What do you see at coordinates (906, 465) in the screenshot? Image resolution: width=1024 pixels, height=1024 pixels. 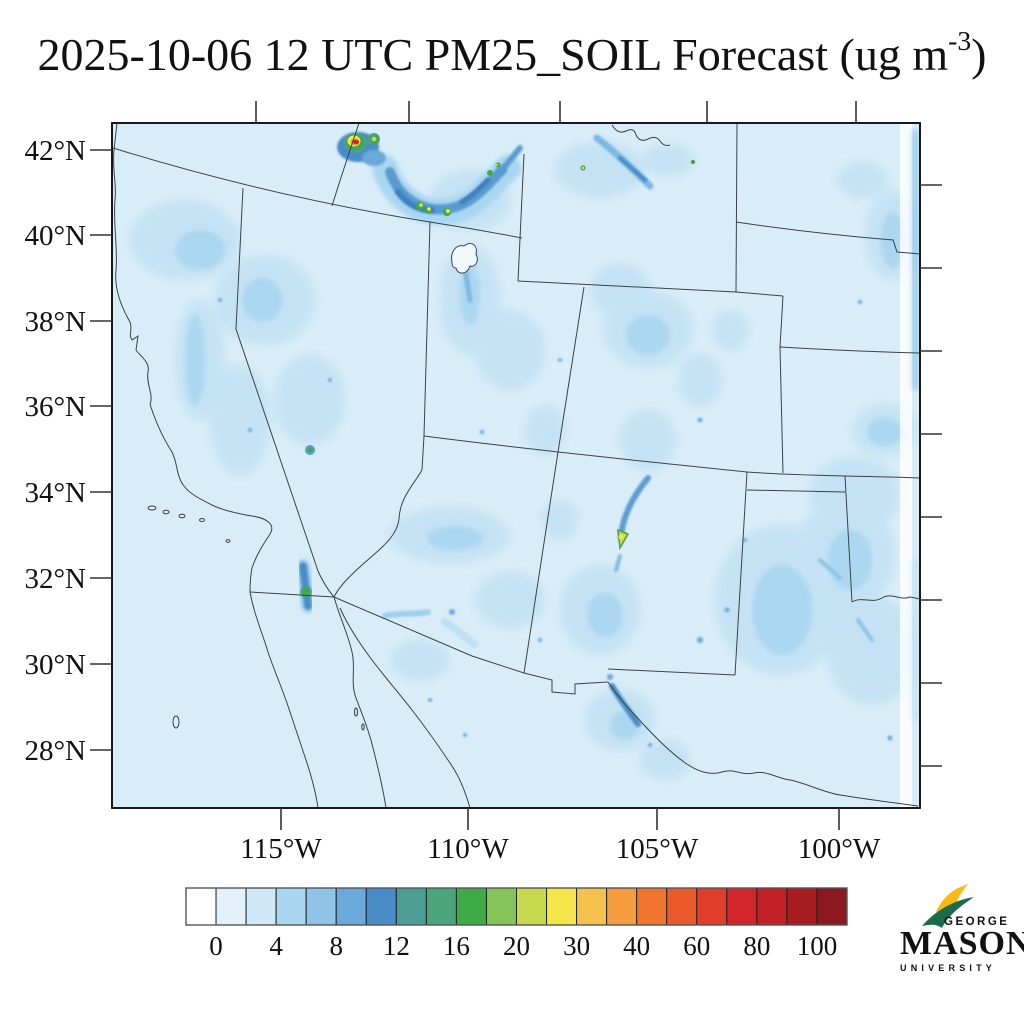 I see `zero-value-strip` at bounding box center [906, 465].